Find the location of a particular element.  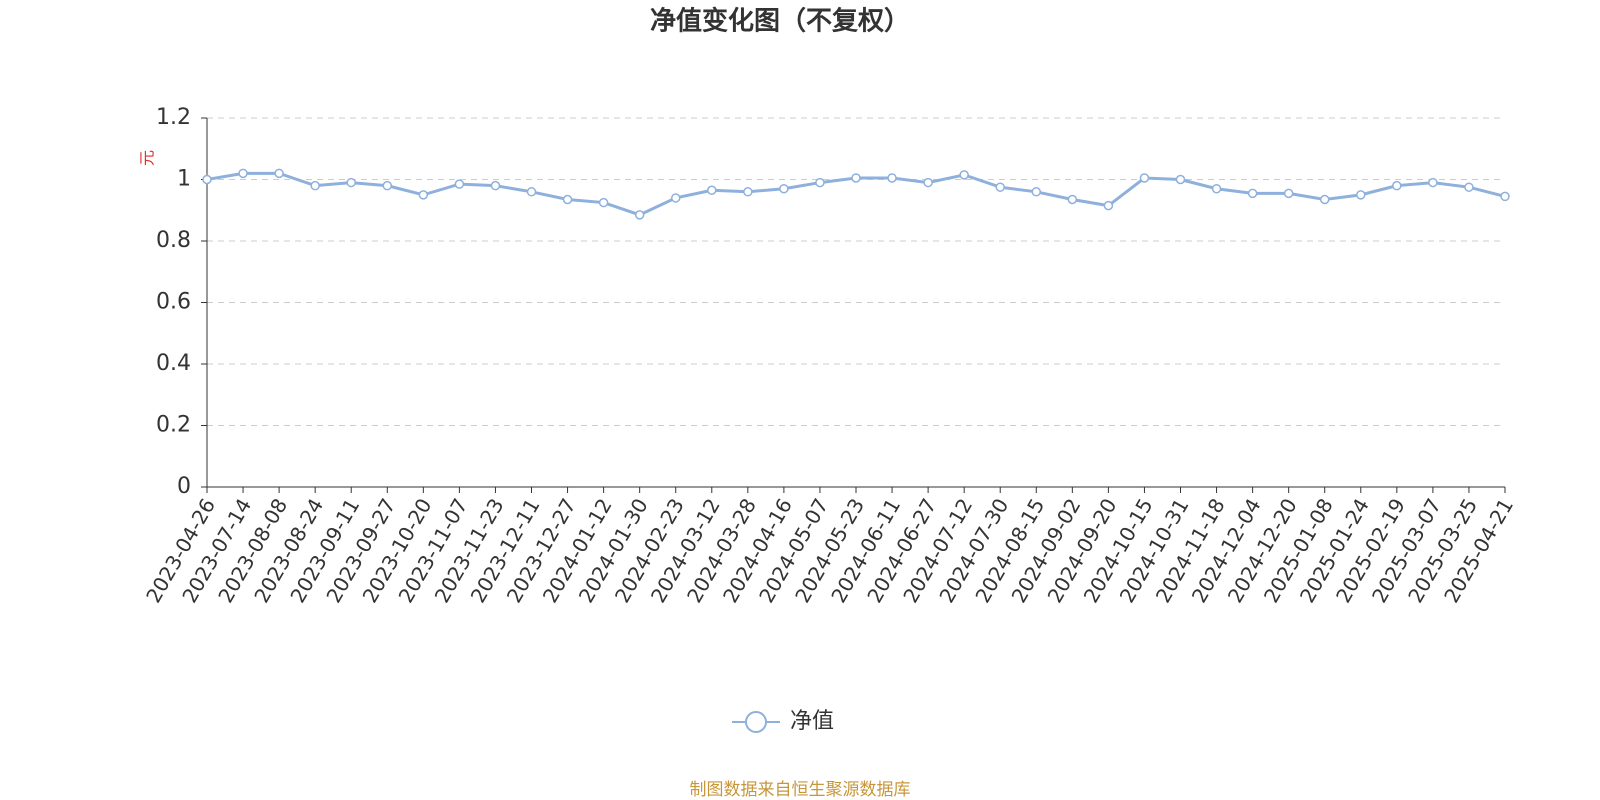

y-tick-label: 1.2 is located at coordinates (173, 117).